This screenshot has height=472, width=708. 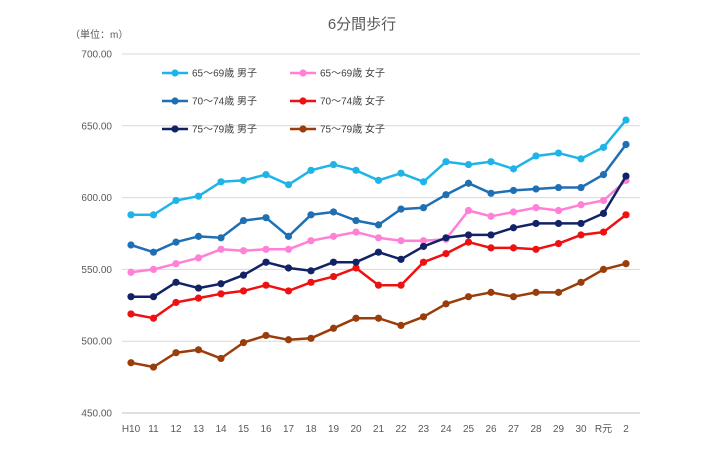 What do you see at coordinates (96, 270) in the screenshot?
I see `y-tick-label: 550.00` at bounding box center [96, 270].